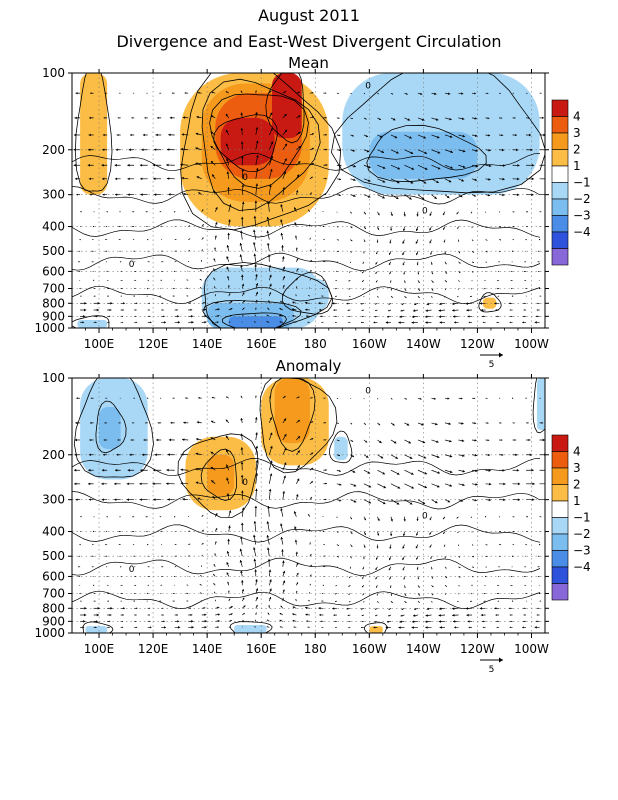  I want to click on y-tick-label: 900, so click(53, 621).